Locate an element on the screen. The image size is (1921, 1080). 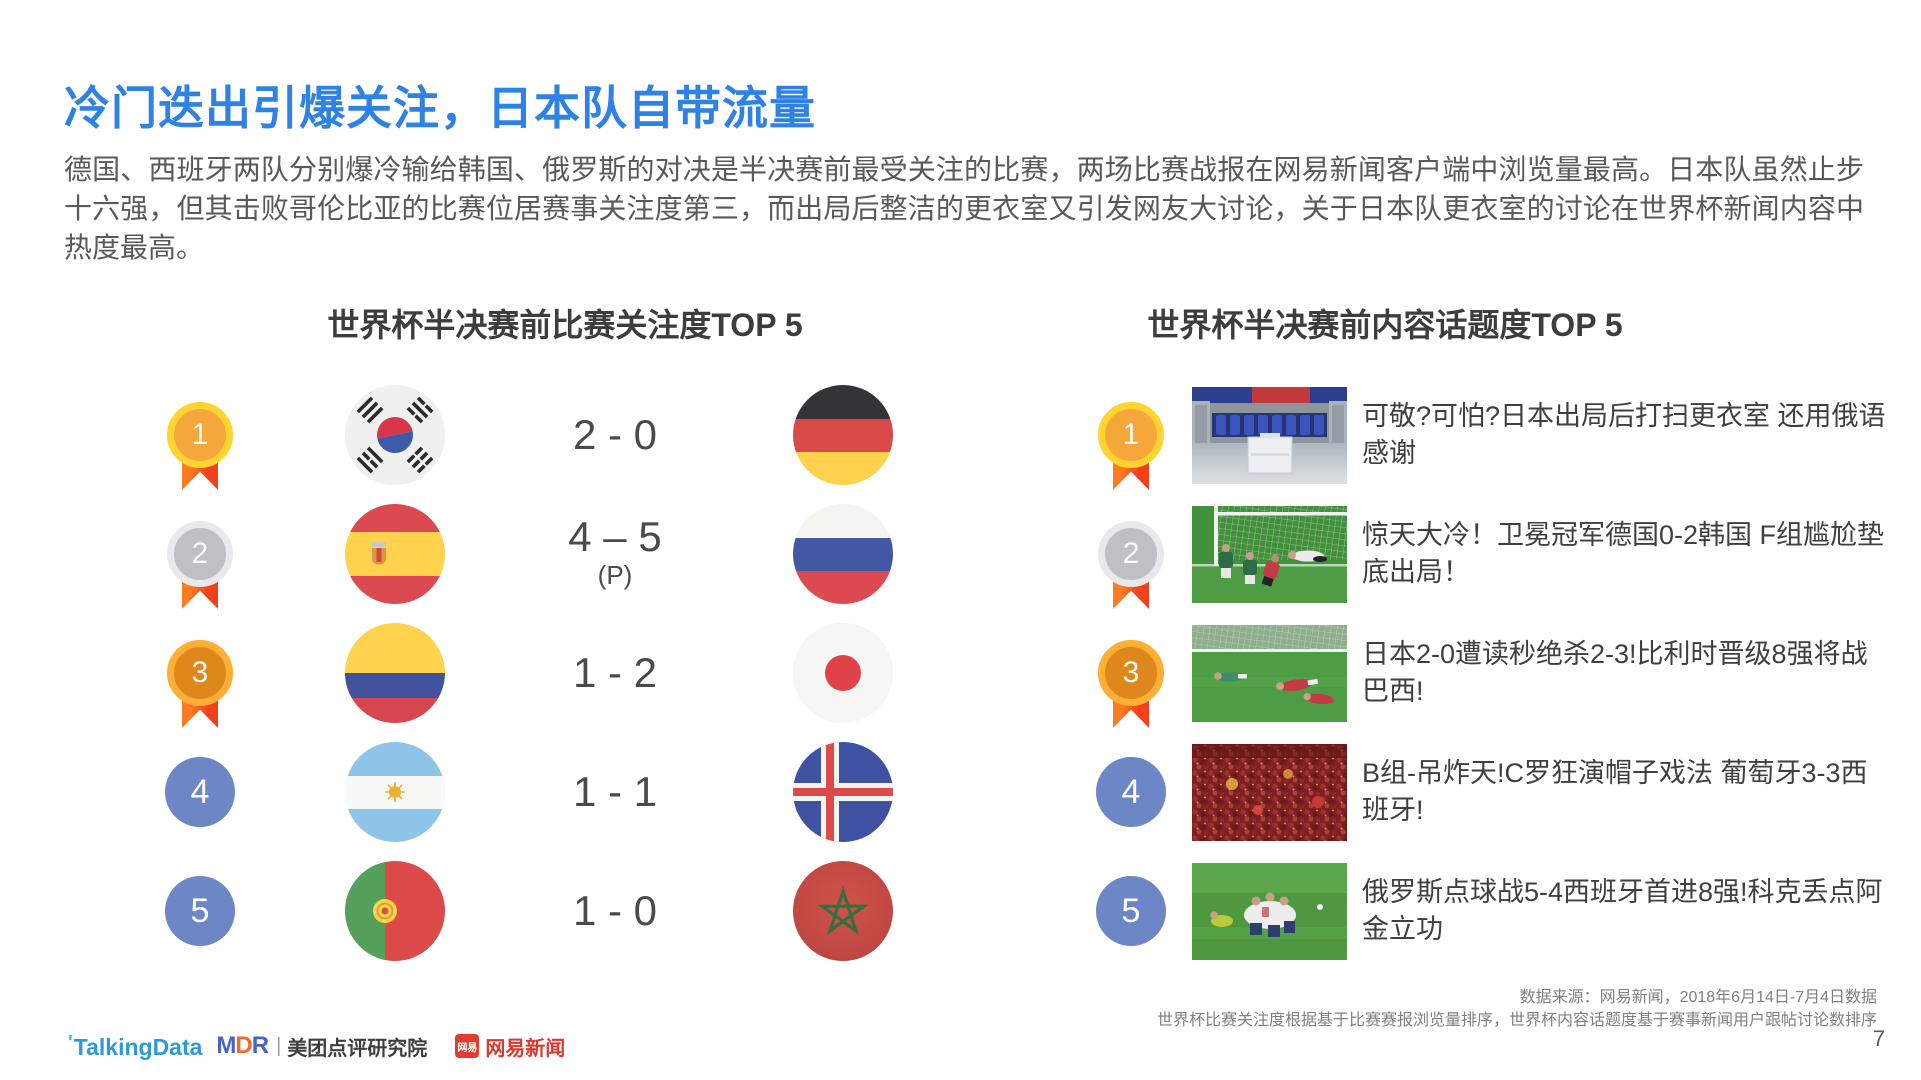
news-thumbnail-russia-celebration is located at coordinates (1269, 911).